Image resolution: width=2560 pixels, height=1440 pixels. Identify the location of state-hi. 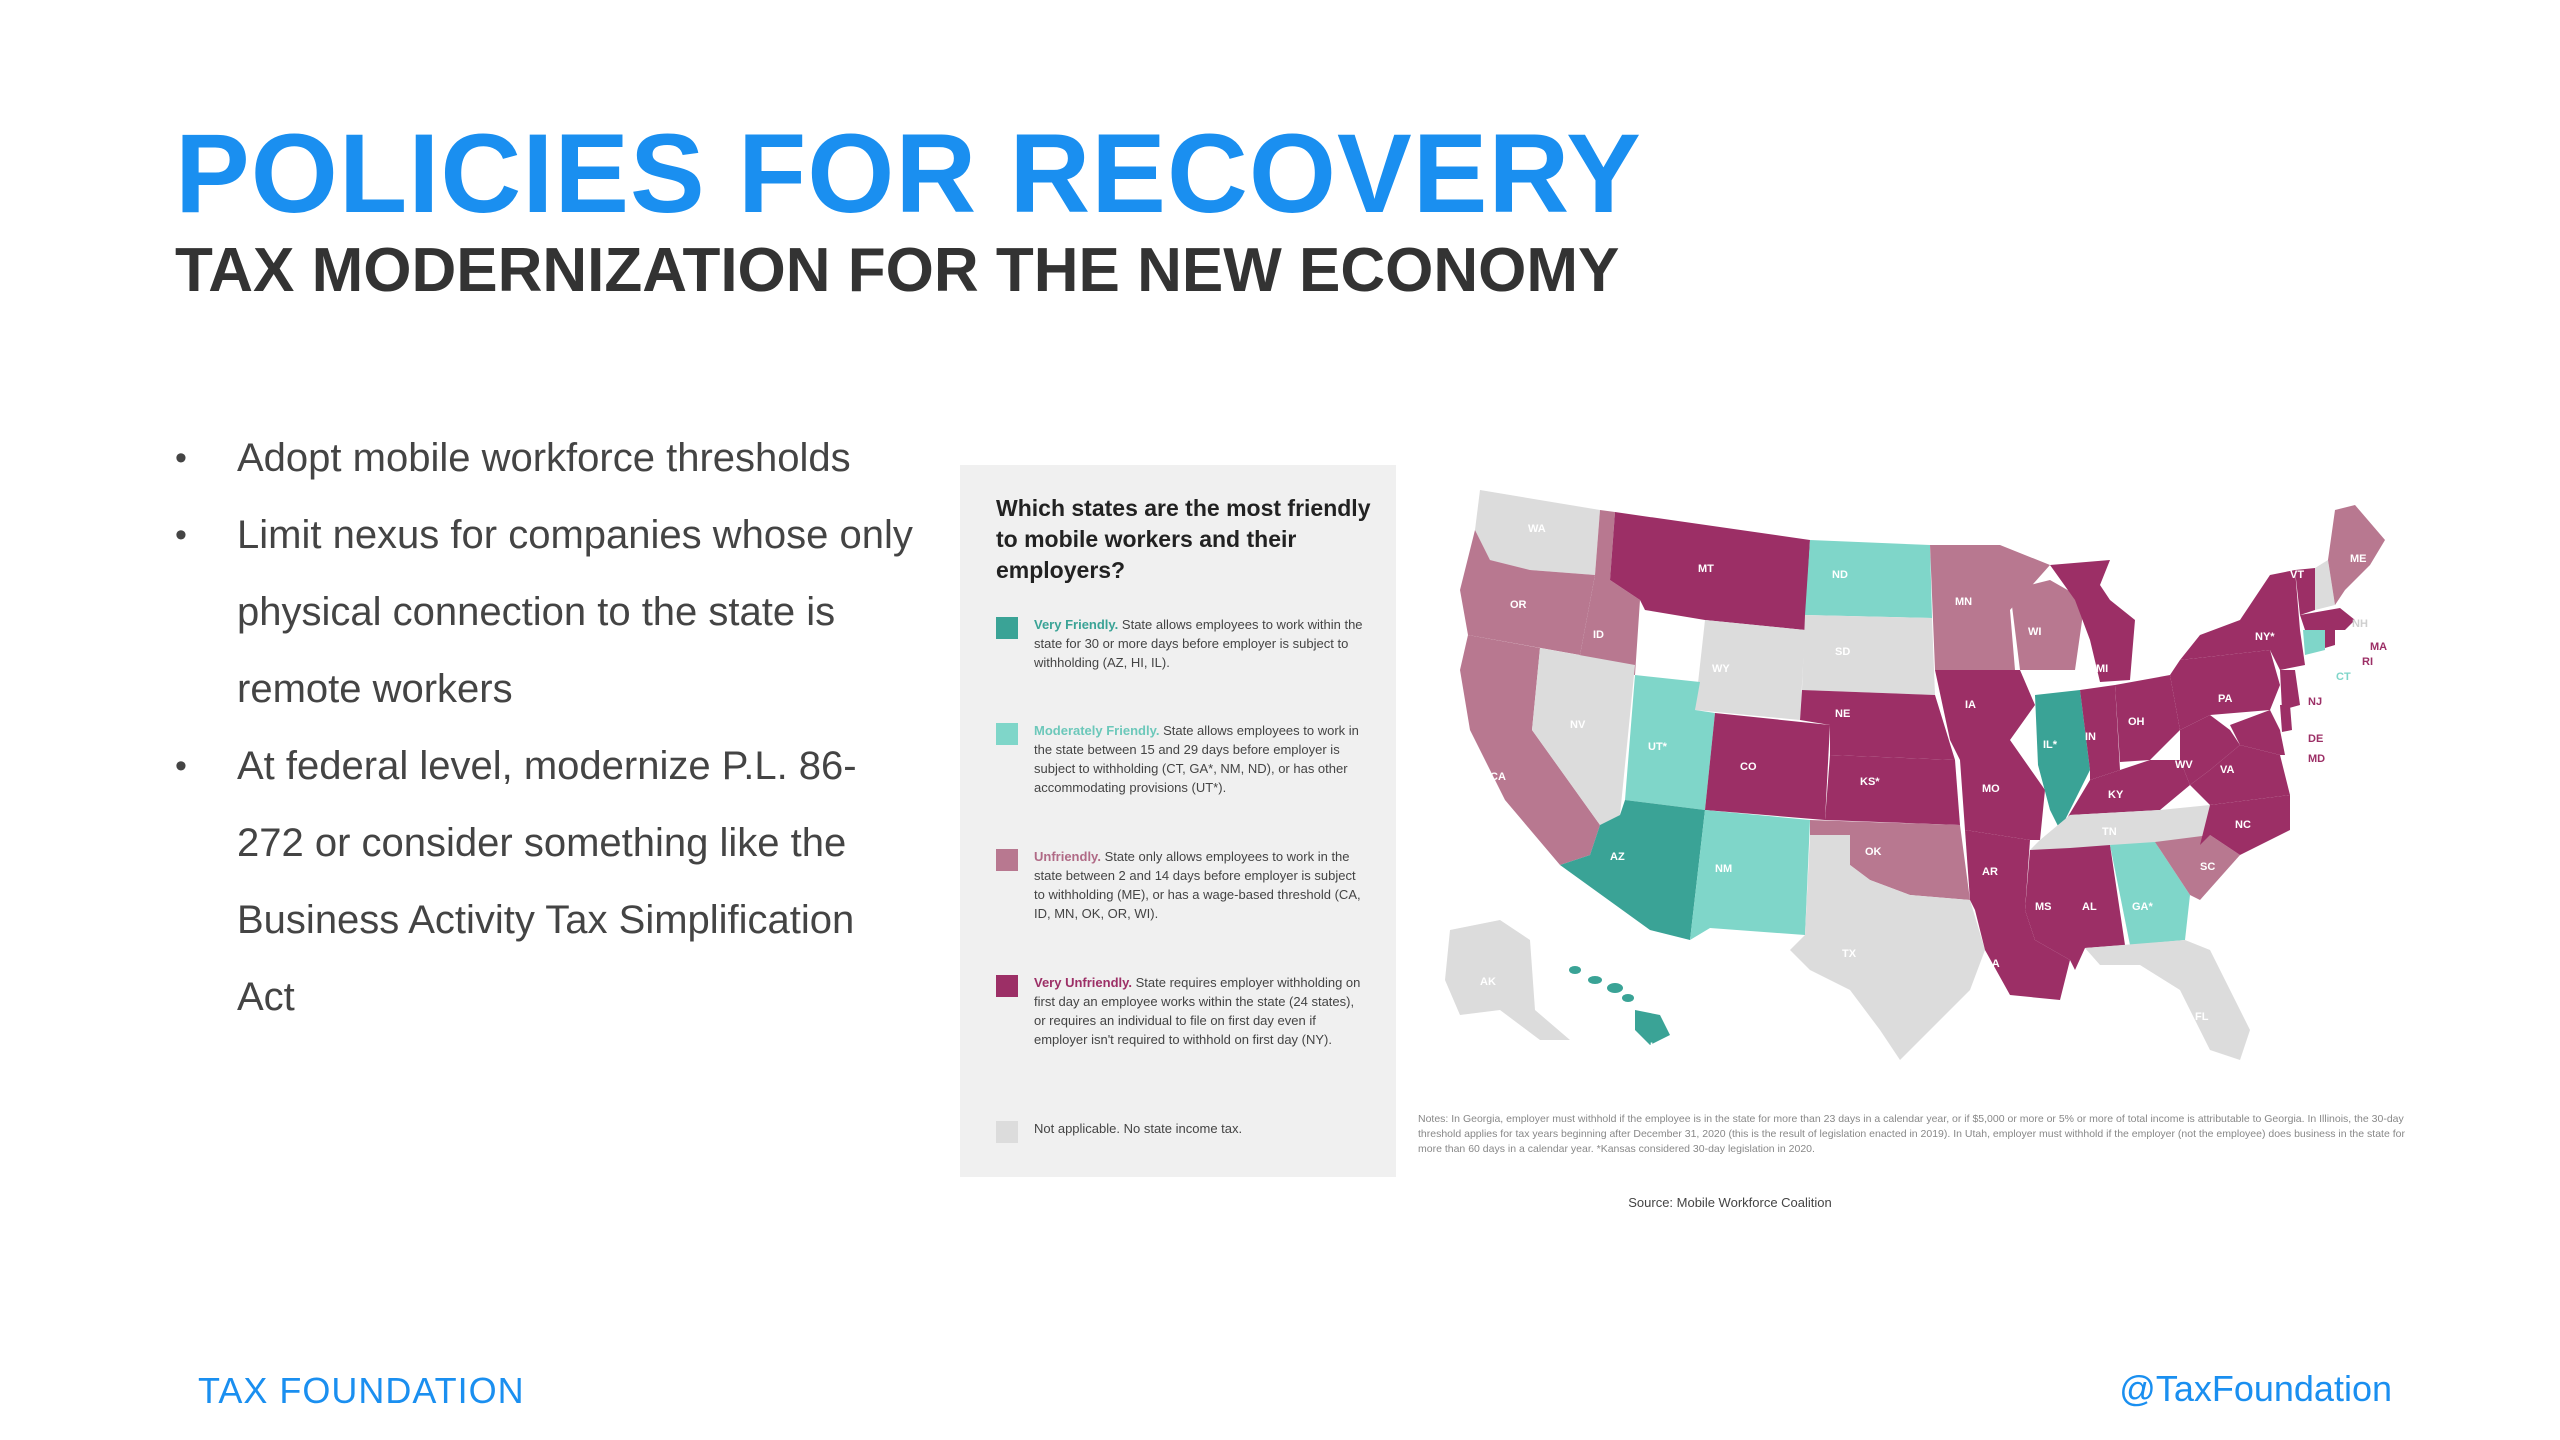
(1619, 1005).